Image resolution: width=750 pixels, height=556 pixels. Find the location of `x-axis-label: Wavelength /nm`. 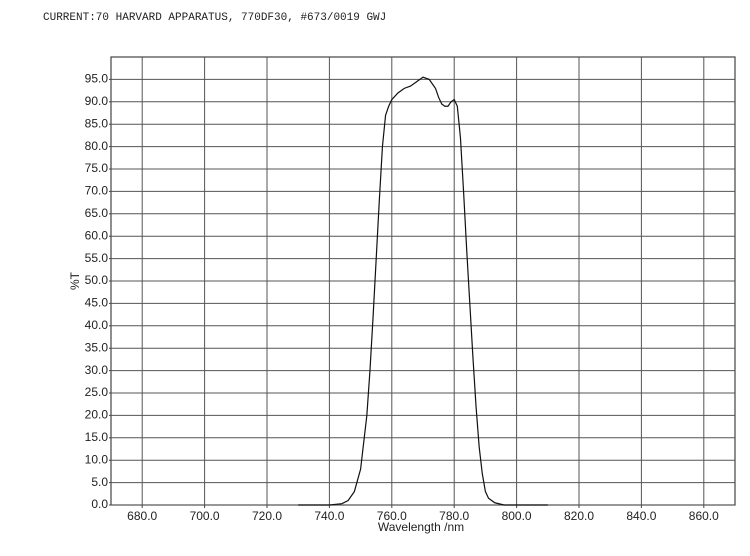

x-axis-label: Wavelength /nm is located at coordinates (421, 527).